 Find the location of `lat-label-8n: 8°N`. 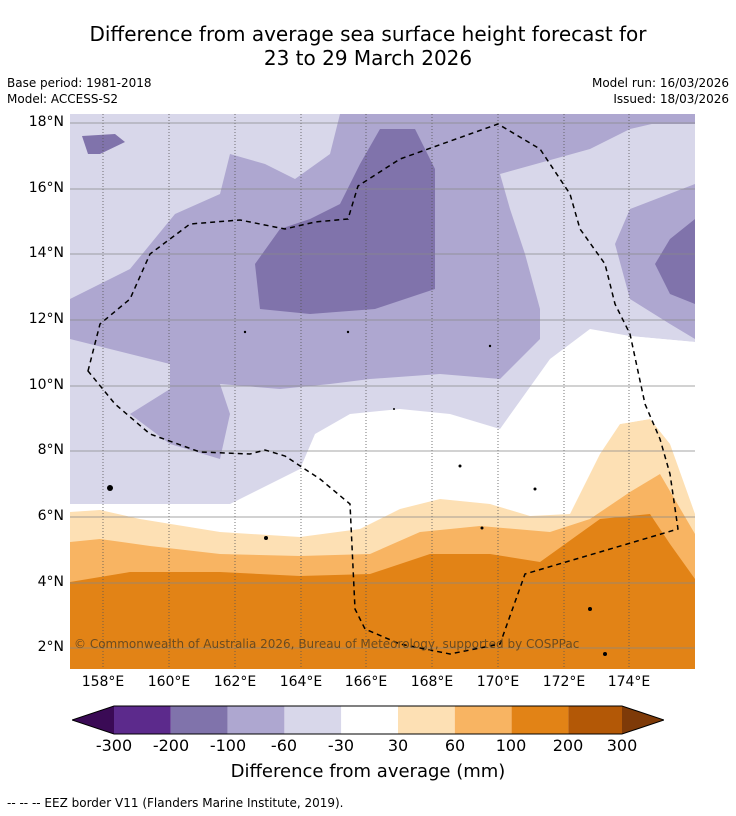

lat-label-8n: 8°N is located at coordinates (50, 450).